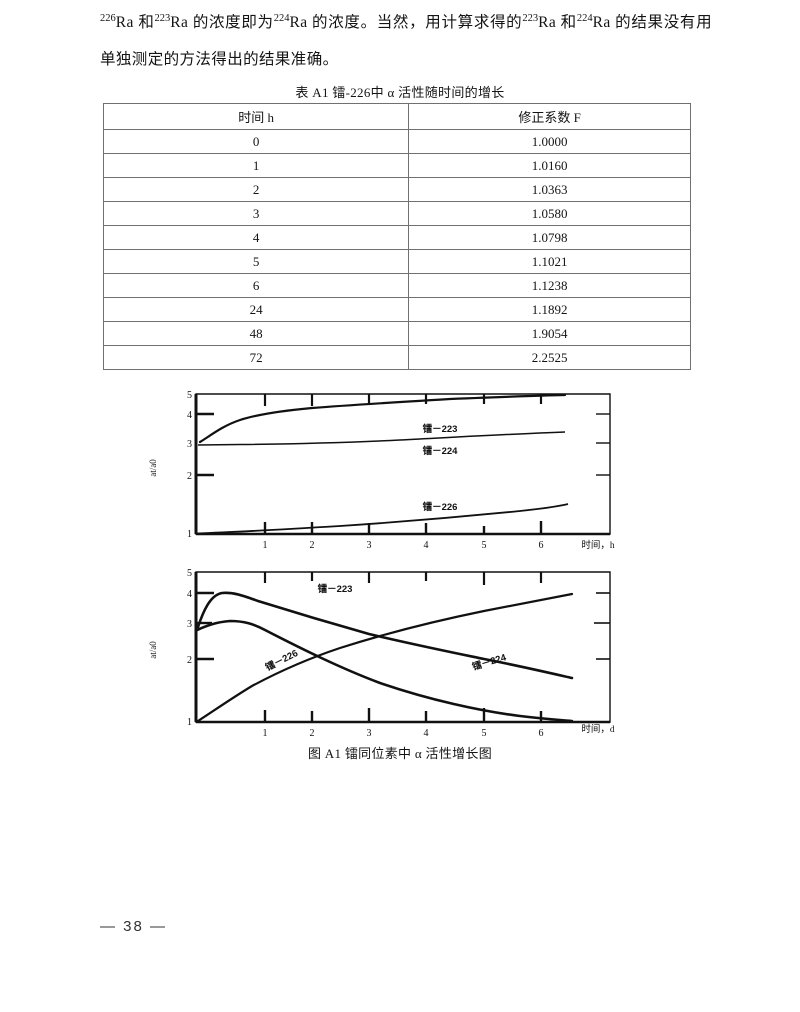  Describe the element at coordinates (403, 715) in the screenshot. I see `chart-2-x-ticks-bottom` at that location.